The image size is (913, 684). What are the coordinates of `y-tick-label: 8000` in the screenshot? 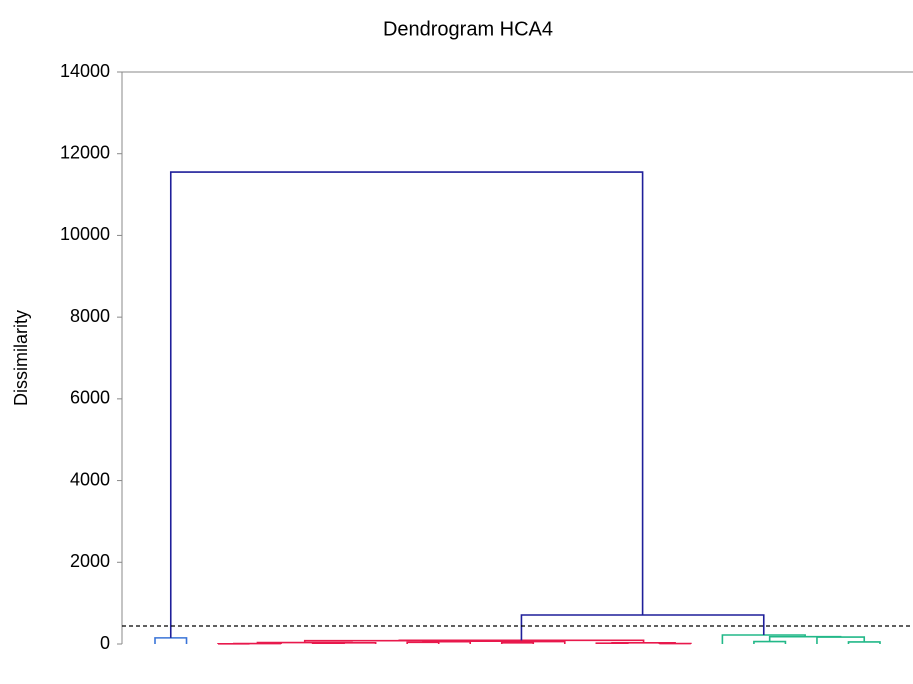 It's located at (90, 316).